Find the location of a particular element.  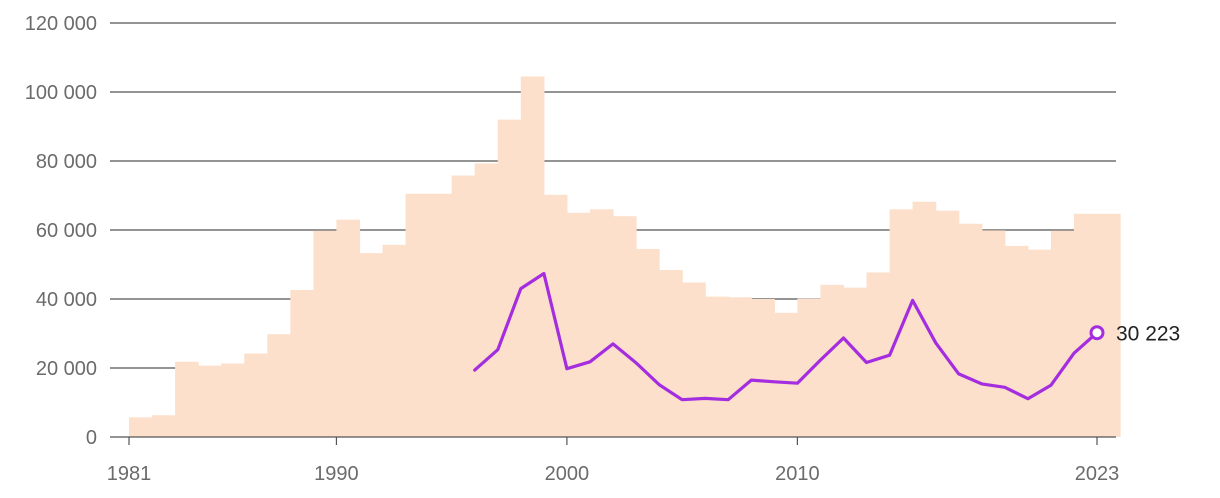

line-end-value-label: 30 223 is located at coordinates (1148, 334).